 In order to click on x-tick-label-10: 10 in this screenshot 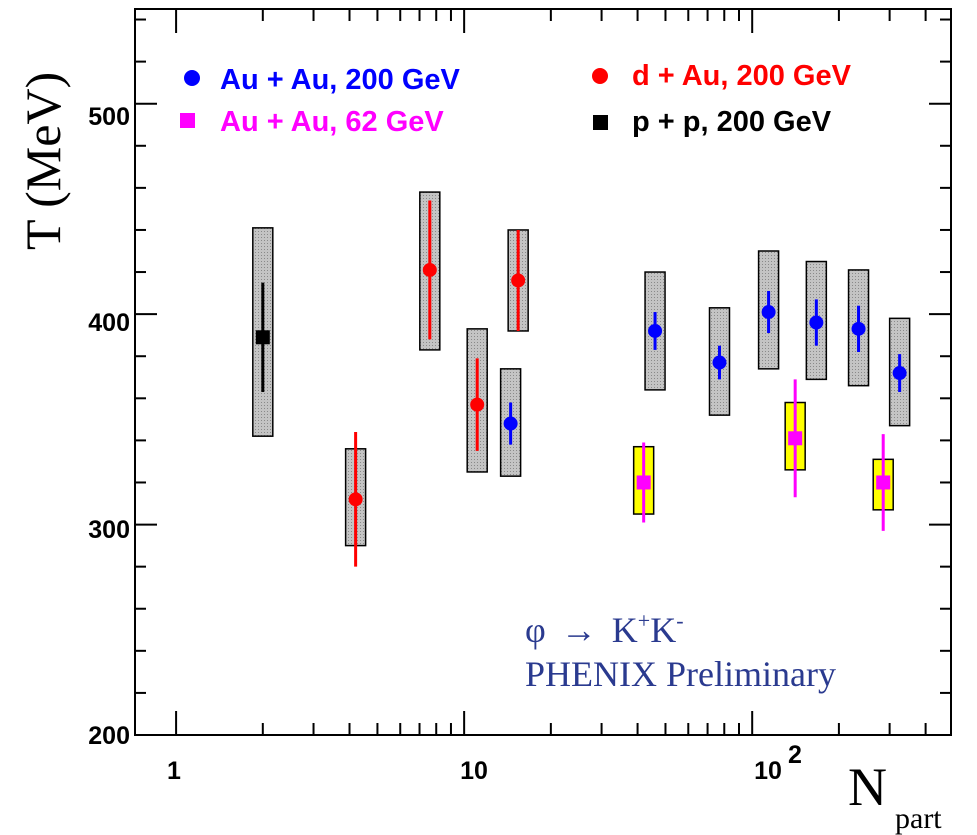, I will do `click(474, 771)`.